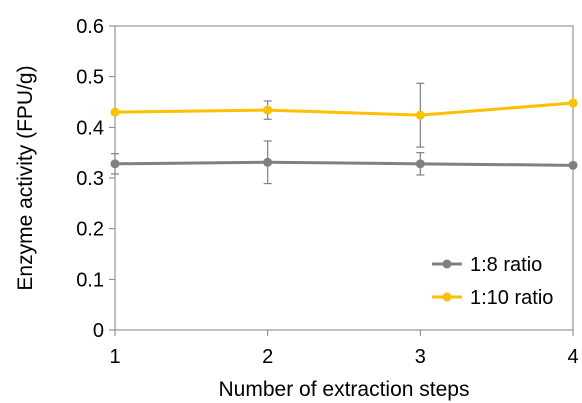 The image size is (582, 403). Describe the element at coordinates (90, 179) in the screenshot. I see `y-tick-label: 0.3` at that location.